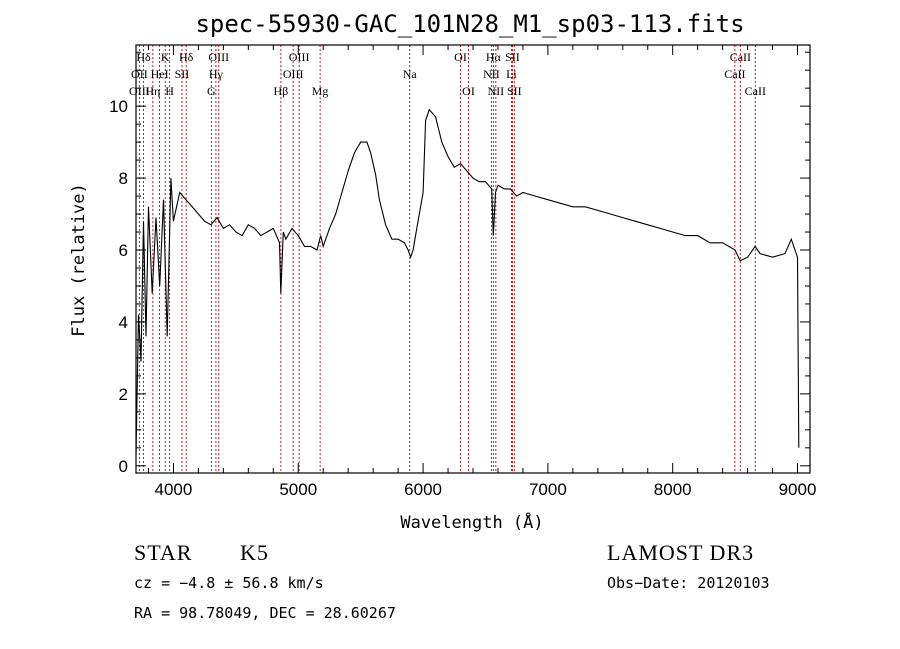 Image resolution: width=900 pixels, height=649 pixels. What do you see at coordinates (160, 74) in the screenshot?
I see `spectral-line-label: HeI` at bounding box center [160, 74].